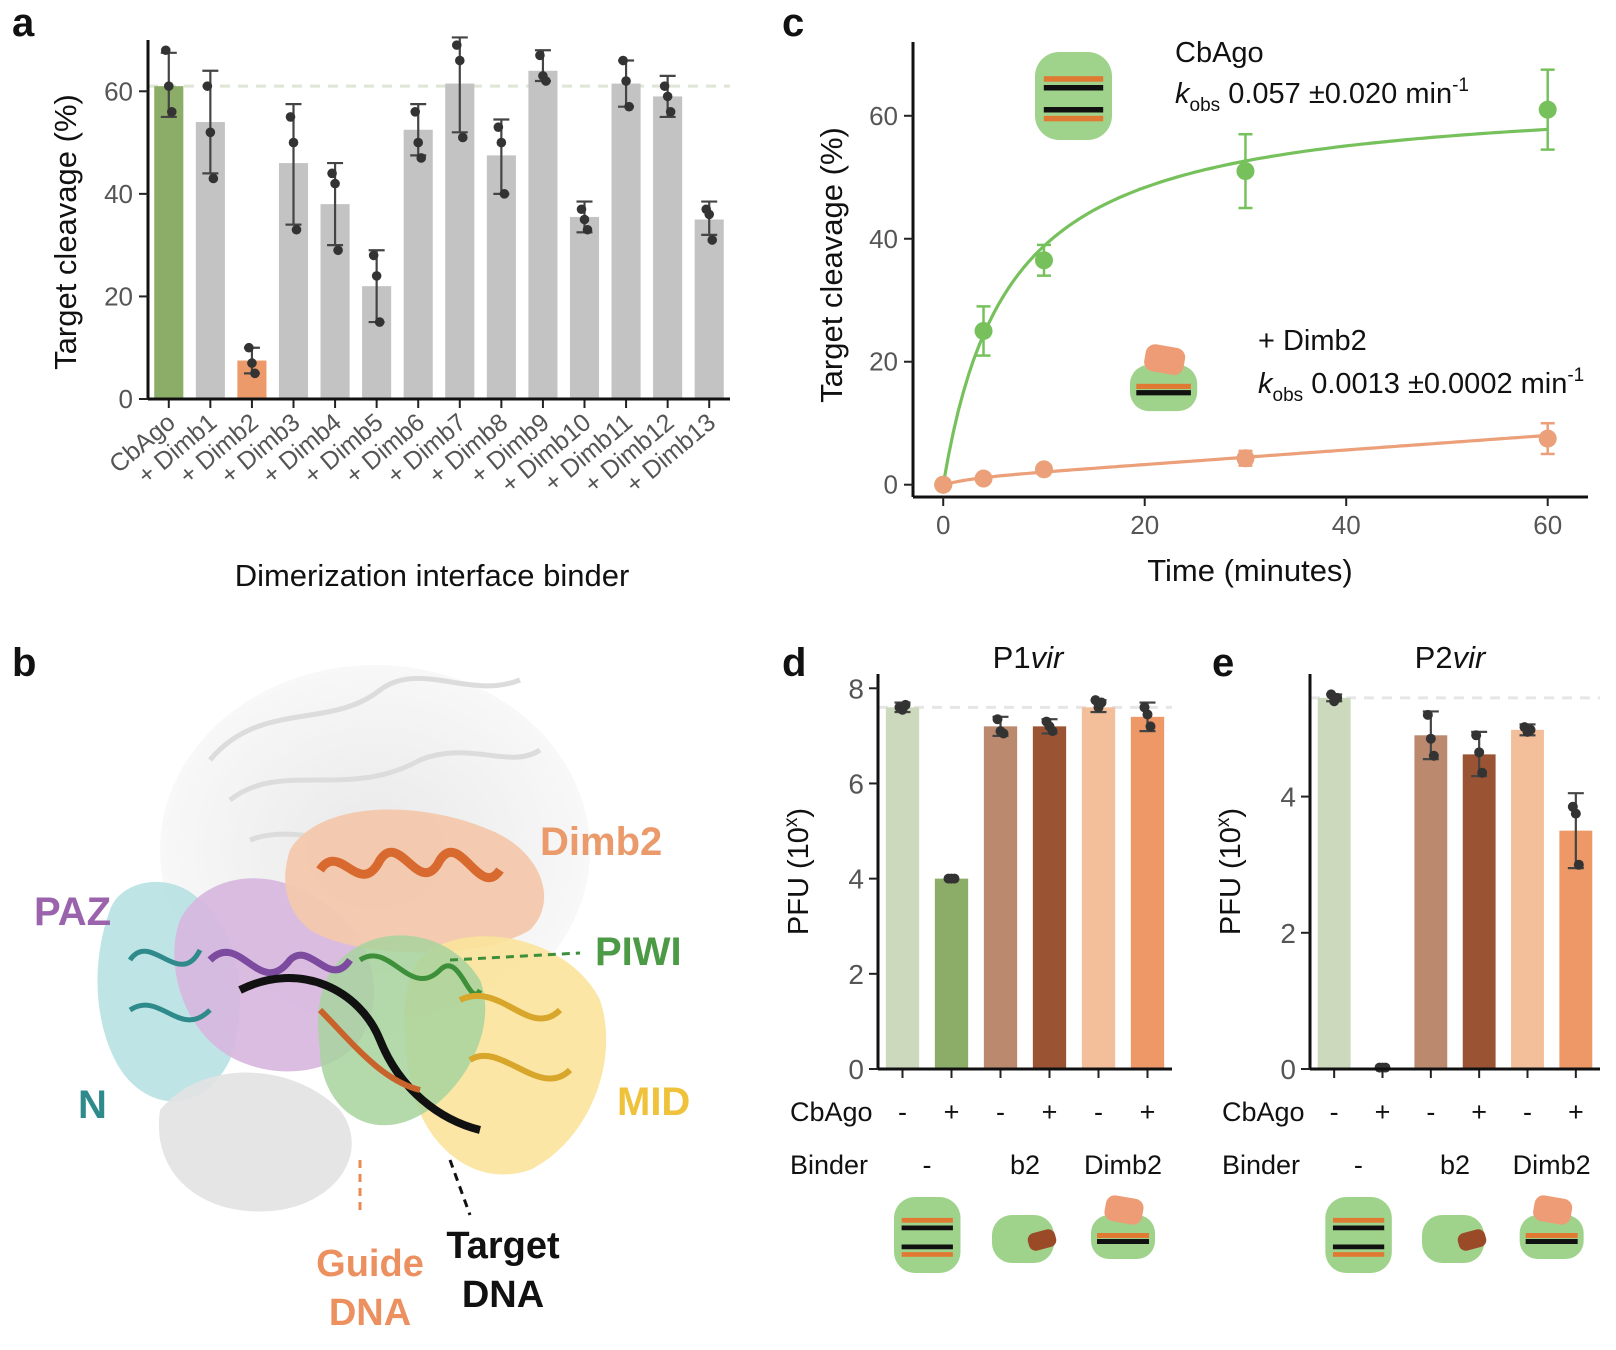 This screenshot has width=1616, height=1350. Describe the element at coordinates (1263, 1112) in the screenshot. I see `cbago-row-label-e: CbAgo` at that location.